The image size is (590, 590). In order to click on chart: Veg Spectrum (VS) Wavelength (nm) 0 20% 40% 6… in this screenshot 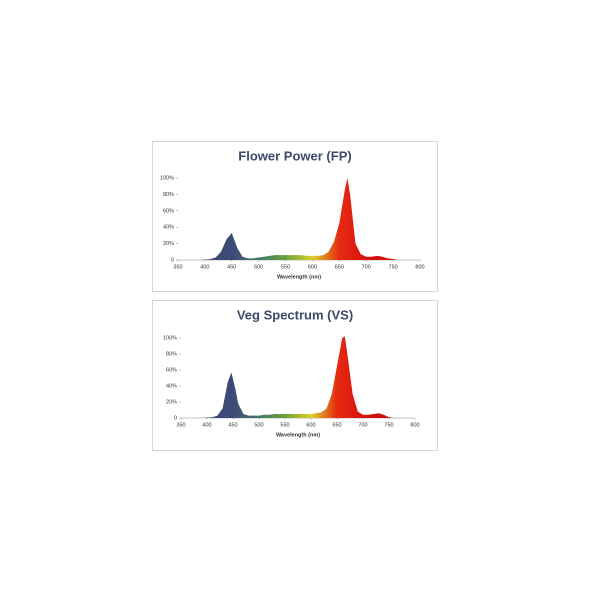, I will do `click(291, 372)`.